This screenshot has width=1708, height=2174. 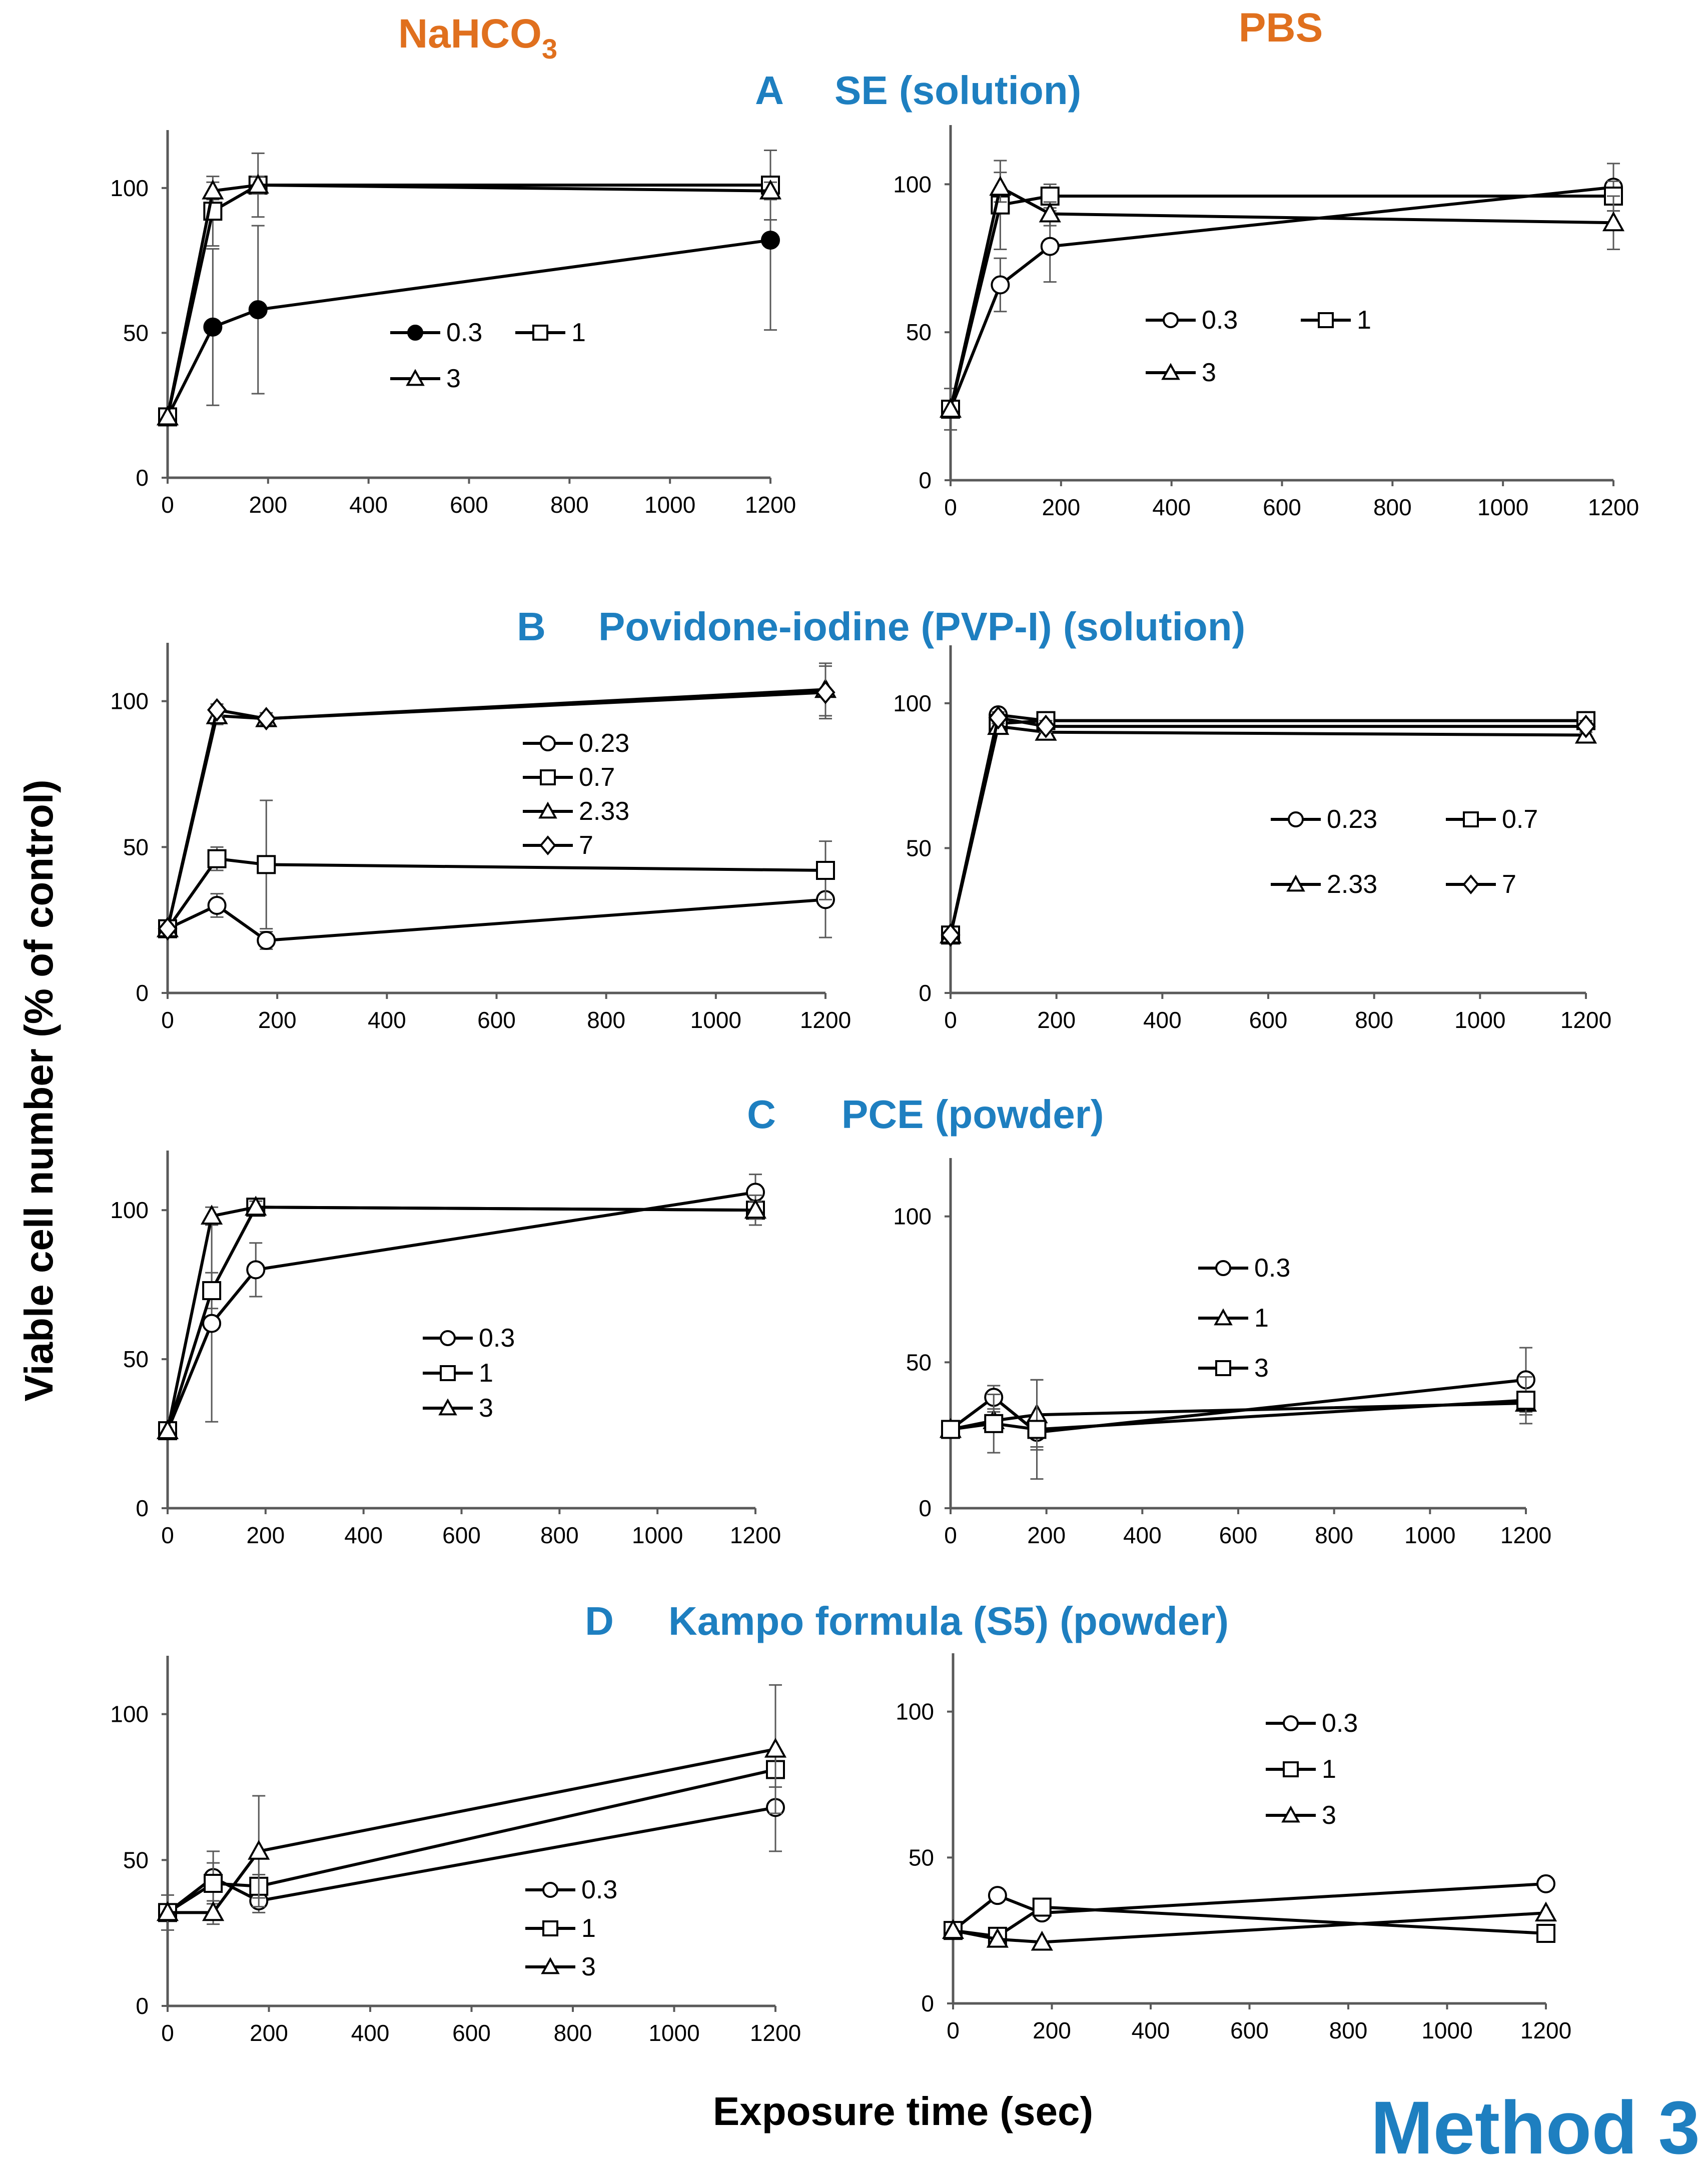 I want to click on header-nahco3: NaHCO3, so click(x=478, y=38).